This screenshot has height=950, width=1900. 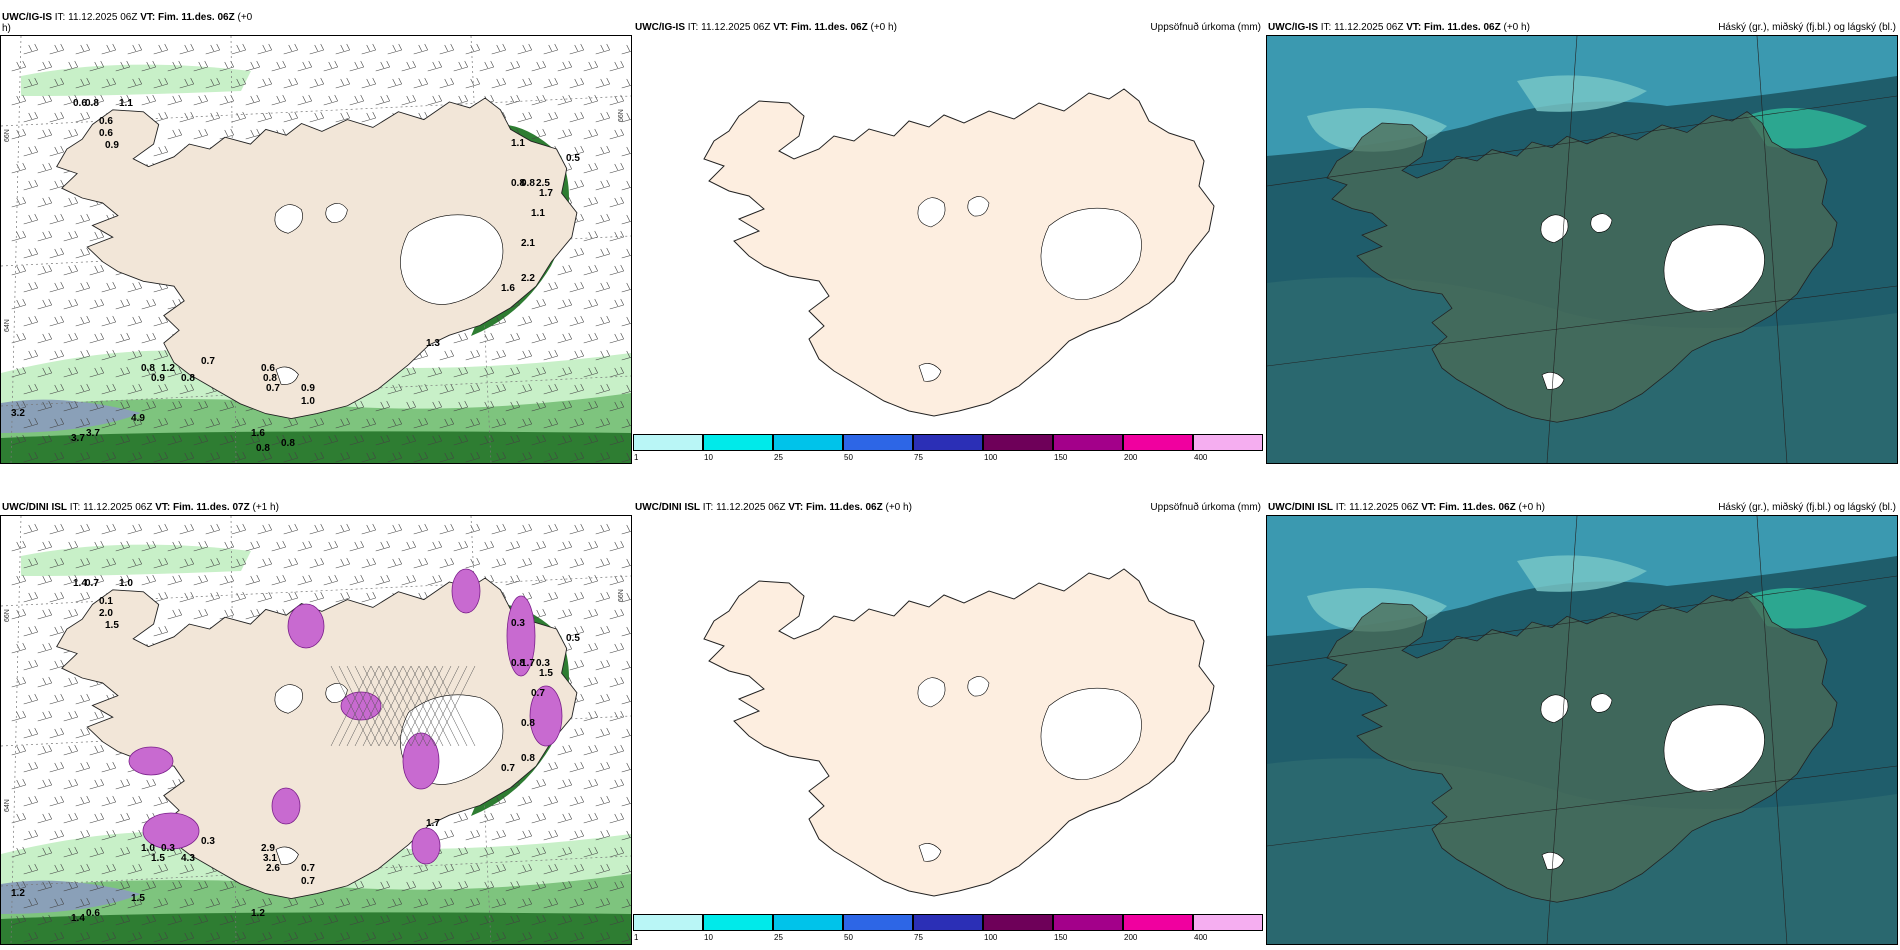 I want to click on colorbar-tick-label: 1, so click(x=636, y=457).